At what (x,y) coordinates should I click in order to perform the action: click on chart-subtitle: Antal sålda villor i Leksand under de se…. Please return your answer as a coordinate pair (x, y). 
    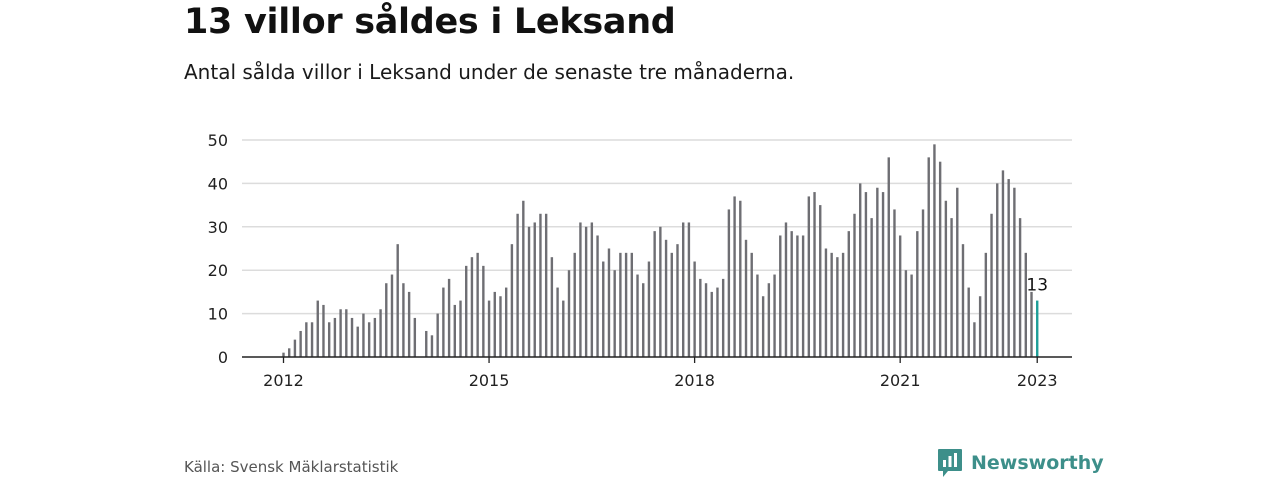
    Looking at the image, I should click on (489, 72).